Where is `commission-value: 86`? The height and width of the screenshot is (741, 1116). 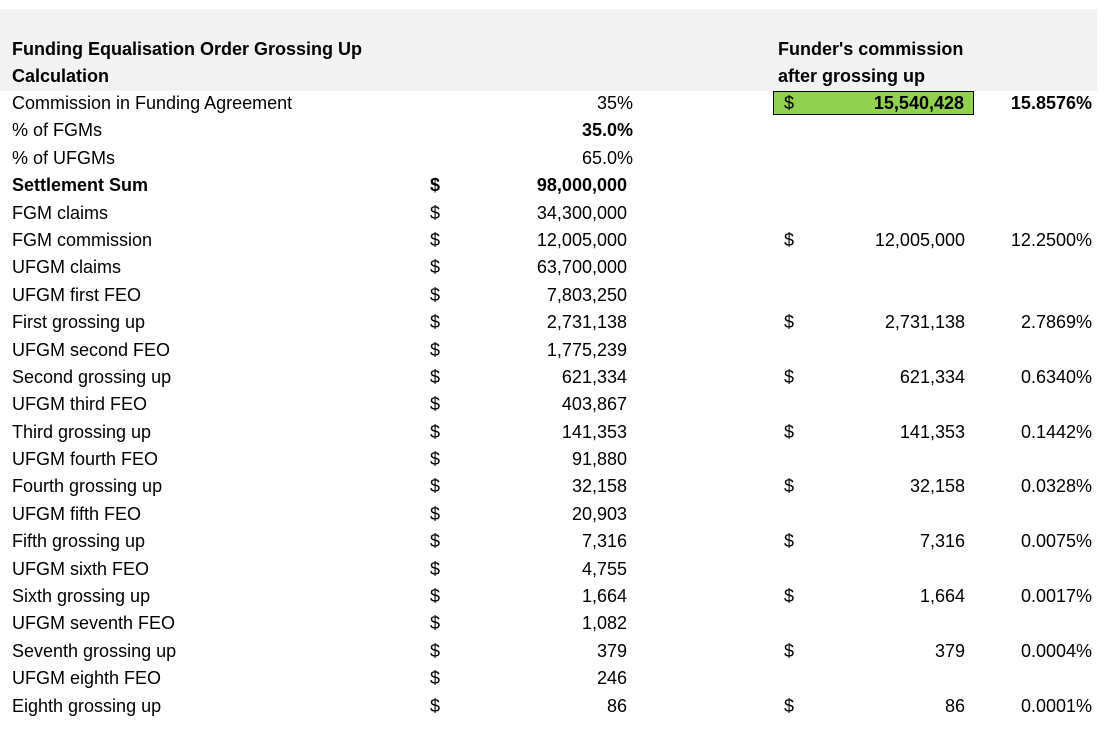
commission-value: 86 is located at coordinates (954, 705).